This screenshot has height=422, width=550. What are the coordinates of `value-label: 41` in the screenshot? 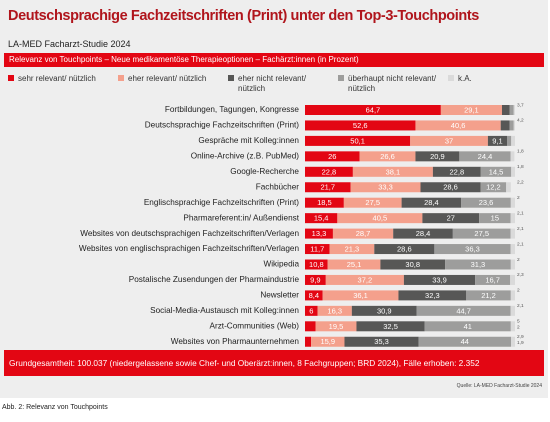 It's located at (468, 326).